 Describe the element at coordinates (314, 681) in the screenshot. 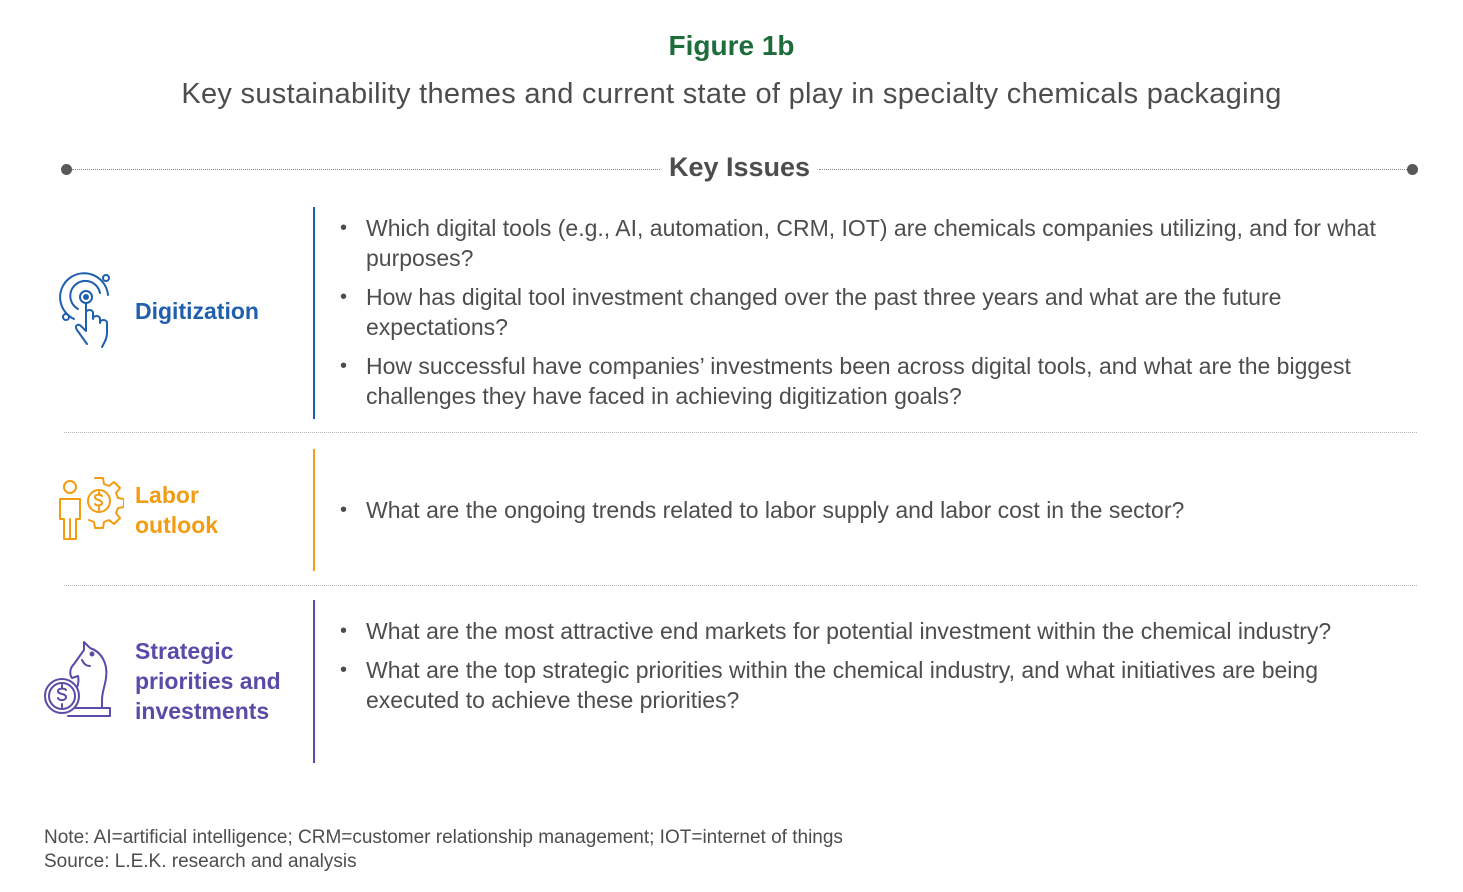

I see `section-divider-strategic-priorities` at that location.